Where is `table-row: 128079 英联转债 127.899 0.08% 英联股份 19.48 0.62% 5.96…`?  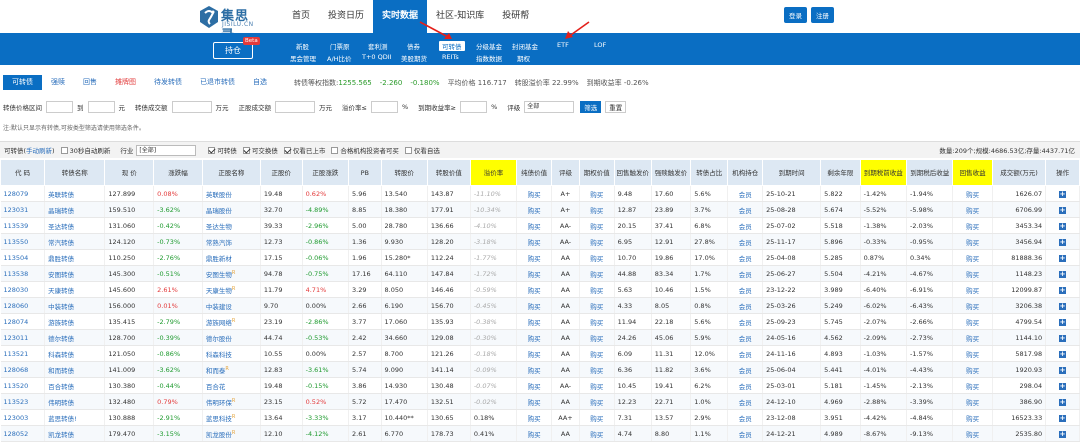
table-row: 128079 英联转债 127.899 0.08% 英联股份 19.48 0.62% 5.96… is located at coordinates (540, 193).